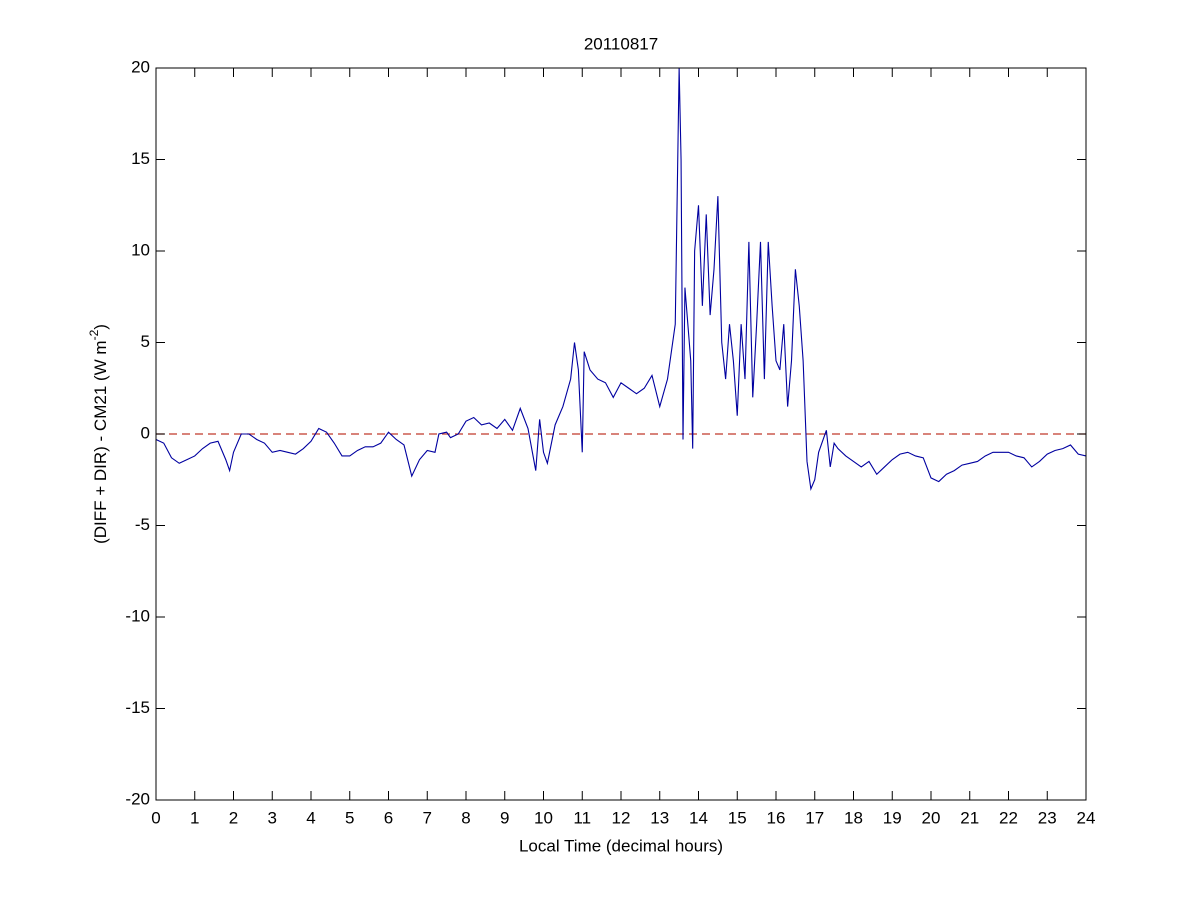  I want to click on x-tick-label: 0, so click(155, 817).